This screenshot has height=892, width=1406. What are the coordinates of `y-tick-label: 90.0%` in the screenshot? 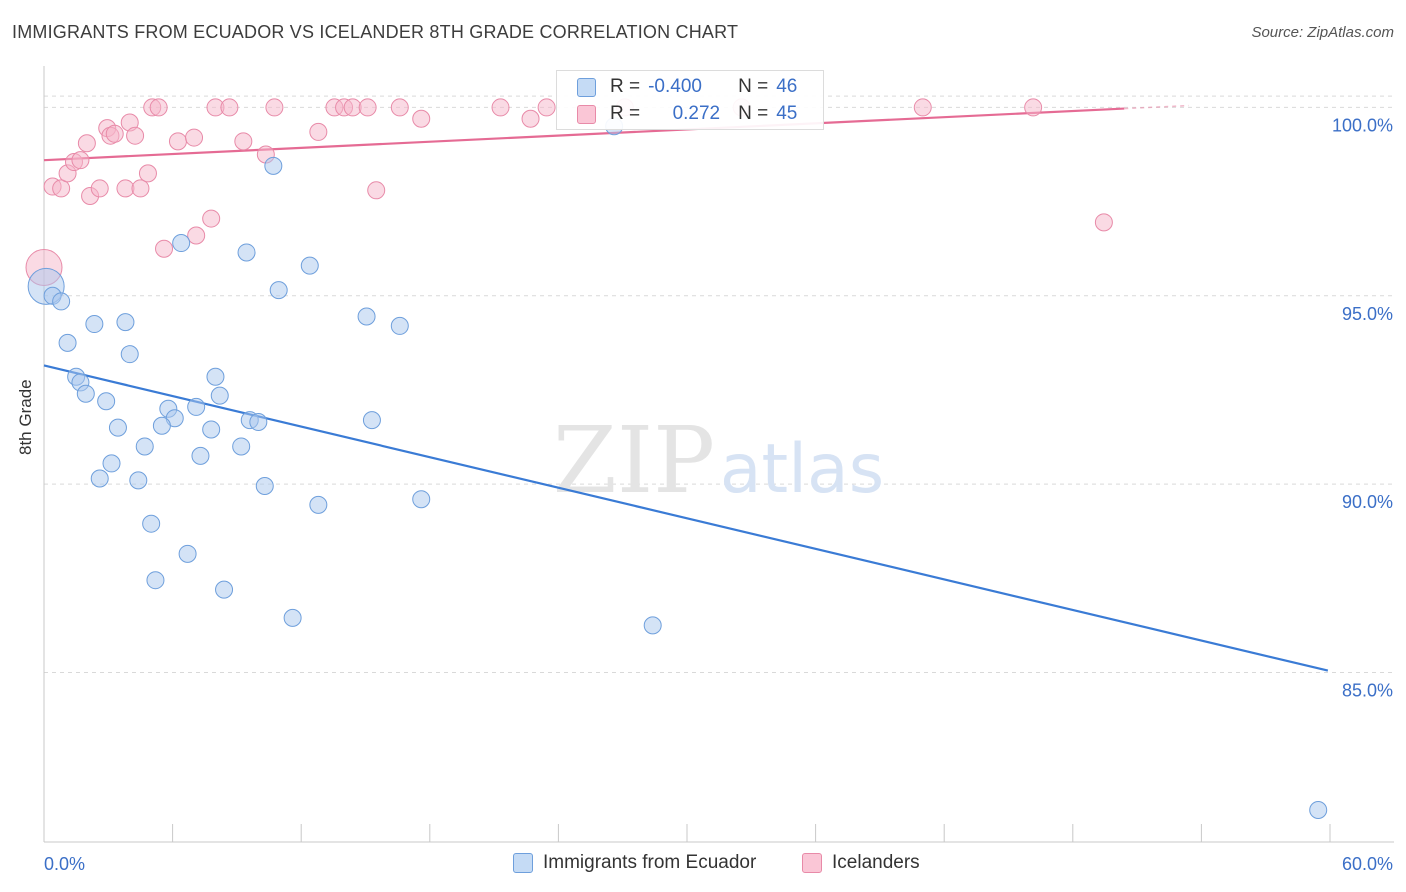 It's located at (1367, 502).